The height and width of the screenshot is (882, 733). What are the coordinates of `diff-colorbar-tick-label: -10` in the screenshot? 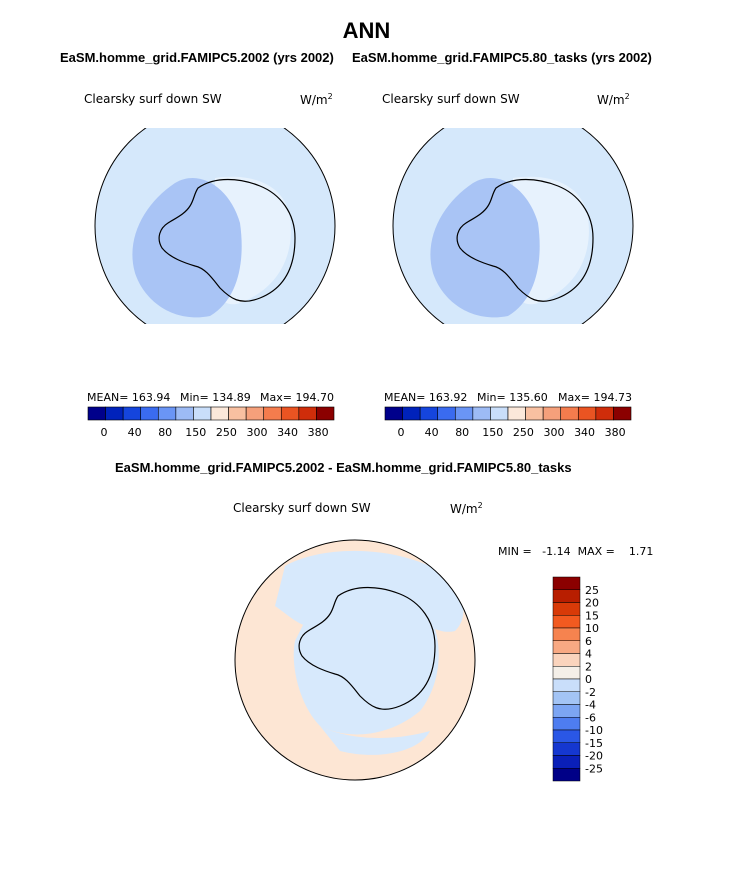 It's located at (594, 730).